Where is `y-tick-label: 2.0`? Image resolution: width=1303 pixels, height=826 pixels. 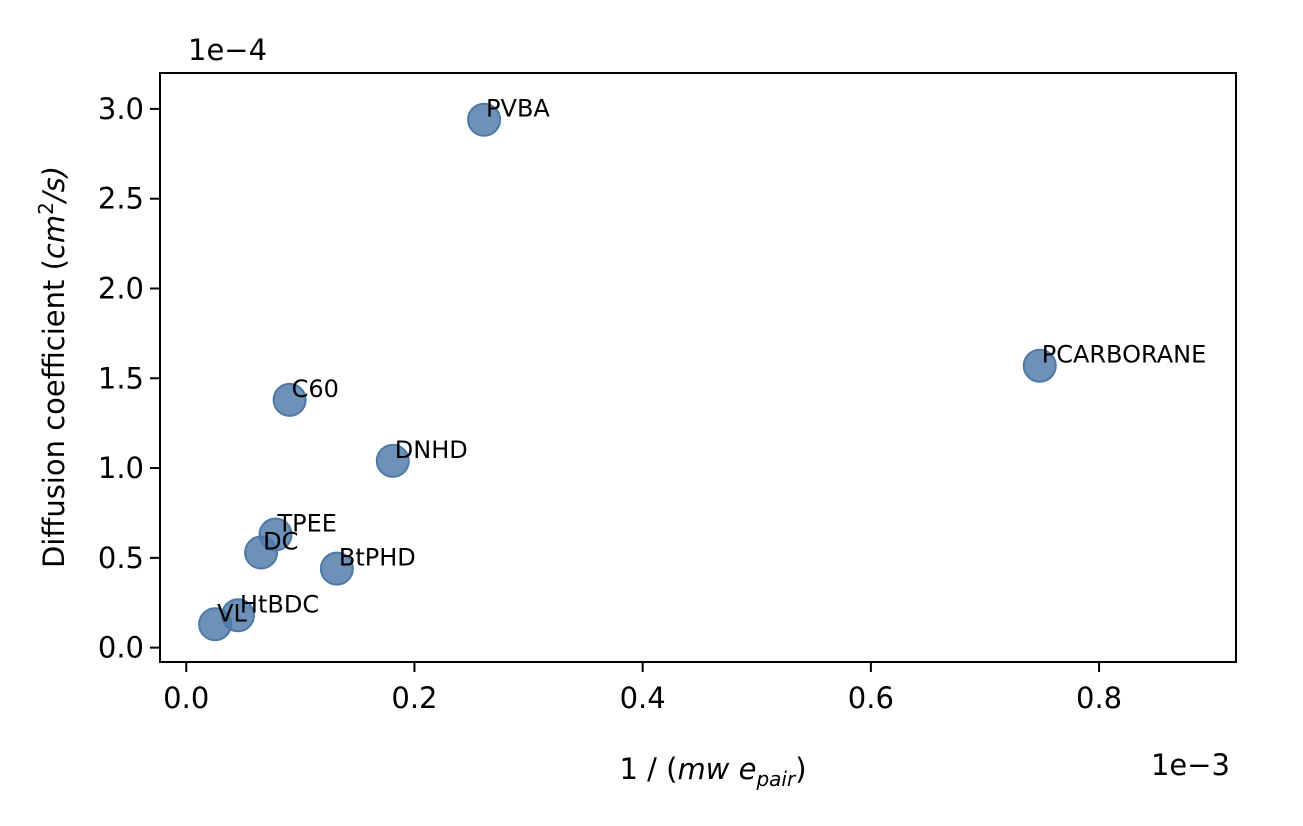
y-tick-label: 2.0 is located at coordinates (121, 288).